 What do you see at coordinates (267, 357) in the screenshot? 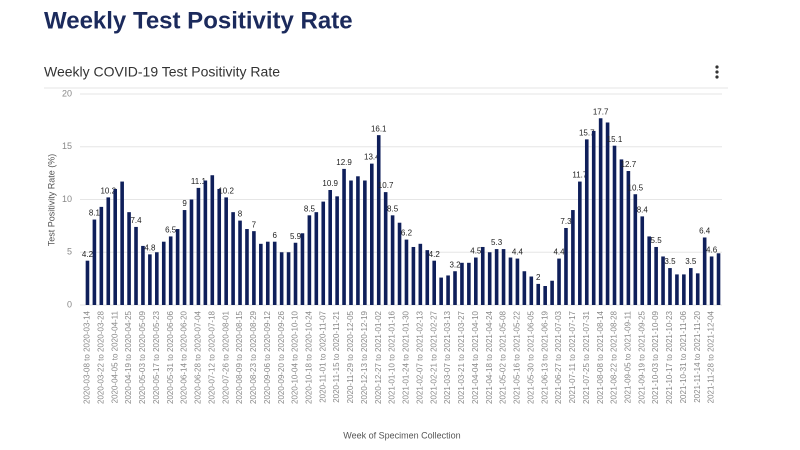
I see `x-tick-label: 2020-09-06 to 2020-09-12` at bounding box center [267, 357].